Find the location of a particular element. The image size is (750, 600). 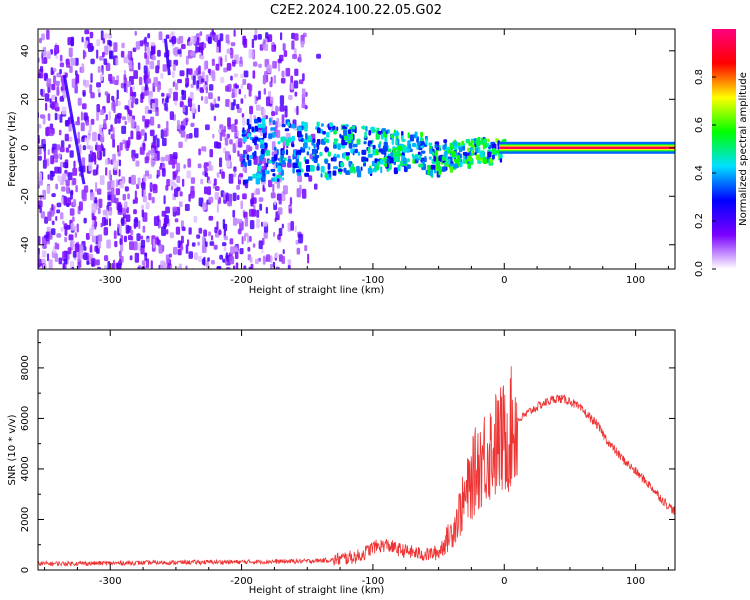

x-tick-label: -300 is located at coordinates (110, 280).